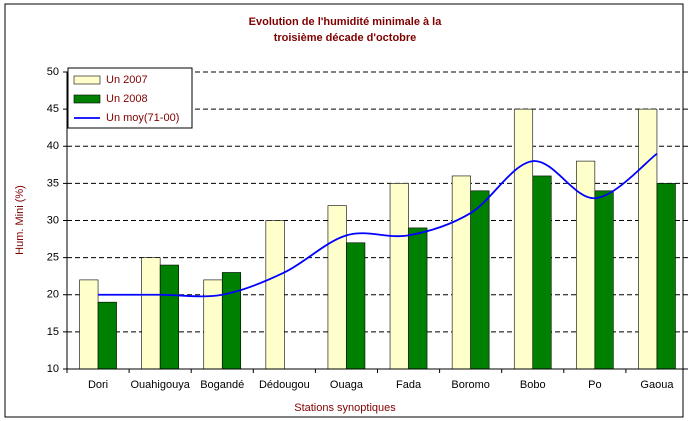 The height and width of the screenshot is (421, 689). Describe the element at coordinates (345, 38) in the screenshot. I see `chart-title: troisième décade d'octobre` at that location.